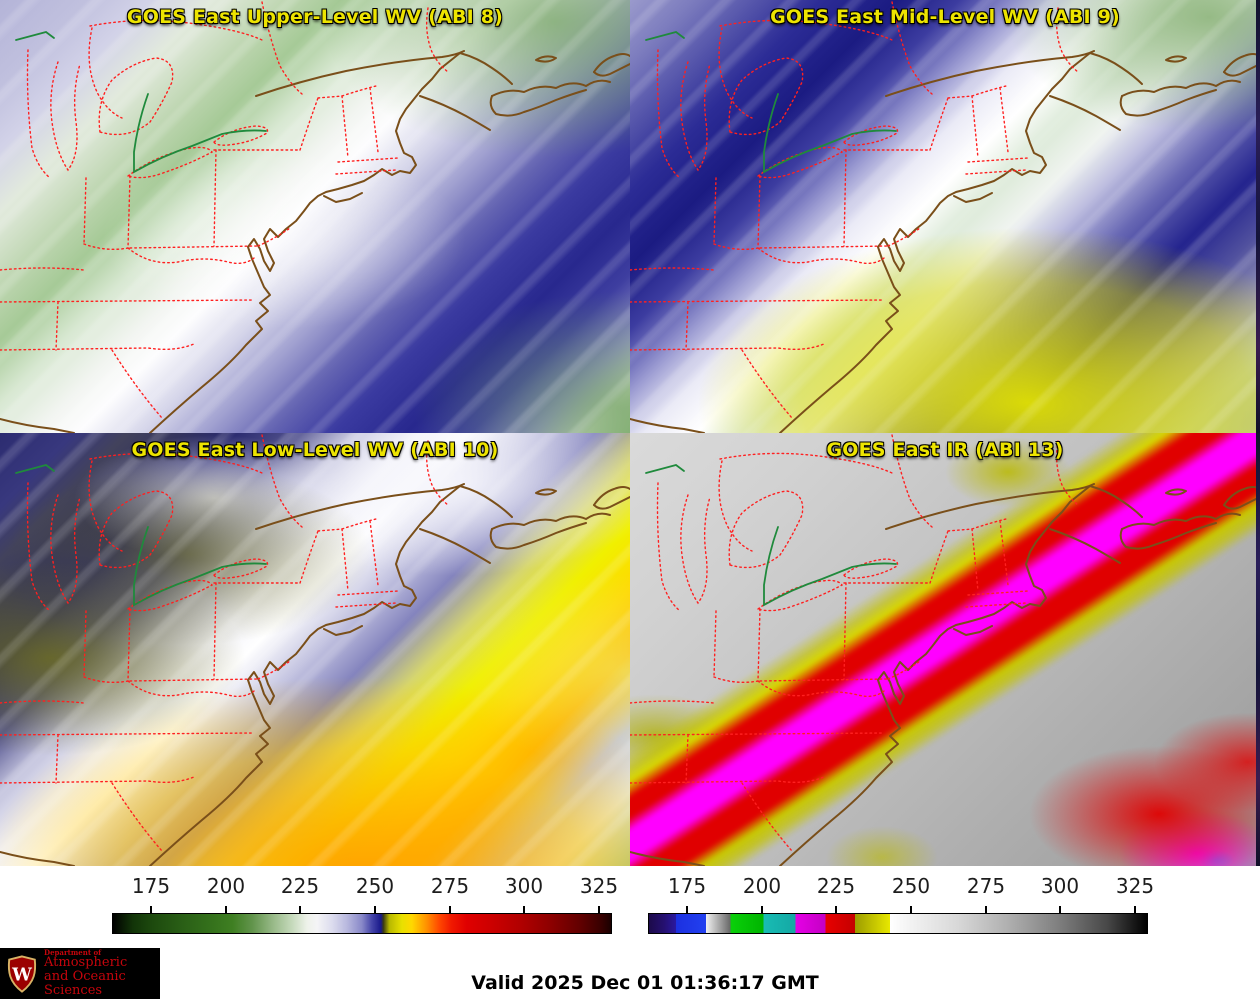 The width and height of the screenshot is (1260, 999). Describe the element at coordinates (898, 923) in the screenshot. I see `ir-colorbar-gradient` at that location.